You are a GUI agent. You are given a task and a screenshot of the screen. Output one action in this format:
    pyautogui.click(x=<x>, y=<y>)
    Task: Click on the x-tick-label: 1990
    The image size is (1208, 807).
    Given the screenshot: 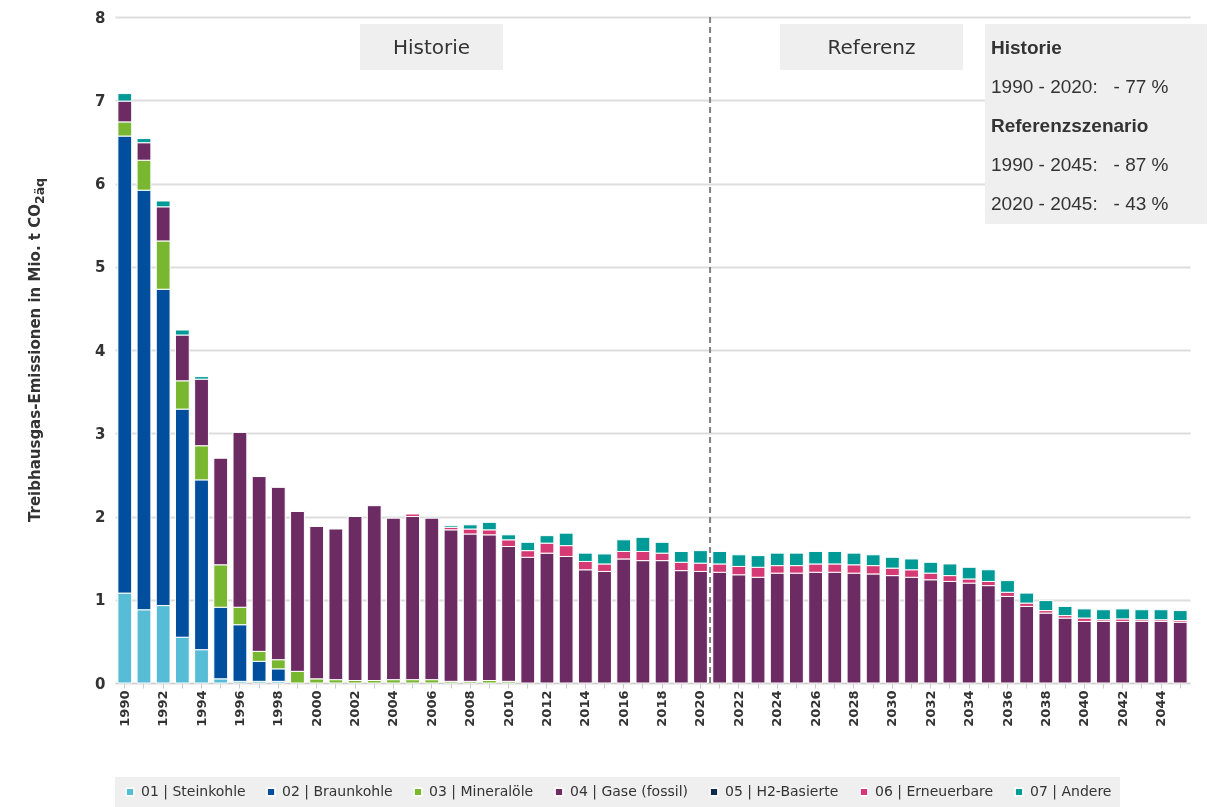 What is the action you would take?
    pyautogui.click(x=124, y=708)
    